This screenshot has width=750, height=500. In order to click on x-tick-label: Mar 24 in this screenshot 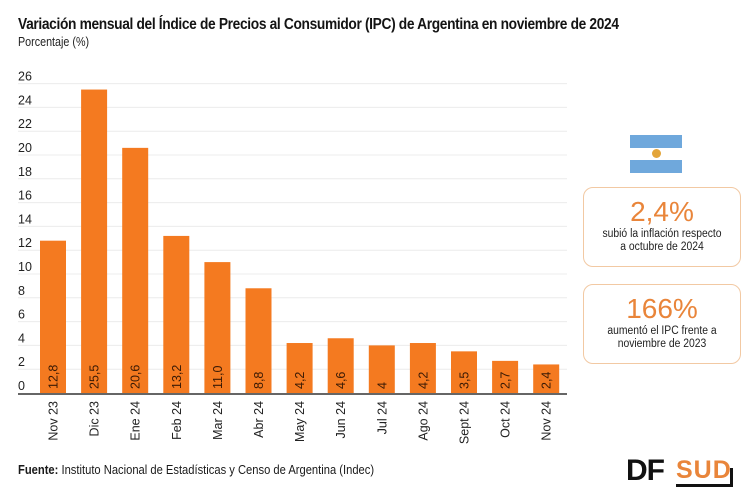, I will do `click(218, 420)`.